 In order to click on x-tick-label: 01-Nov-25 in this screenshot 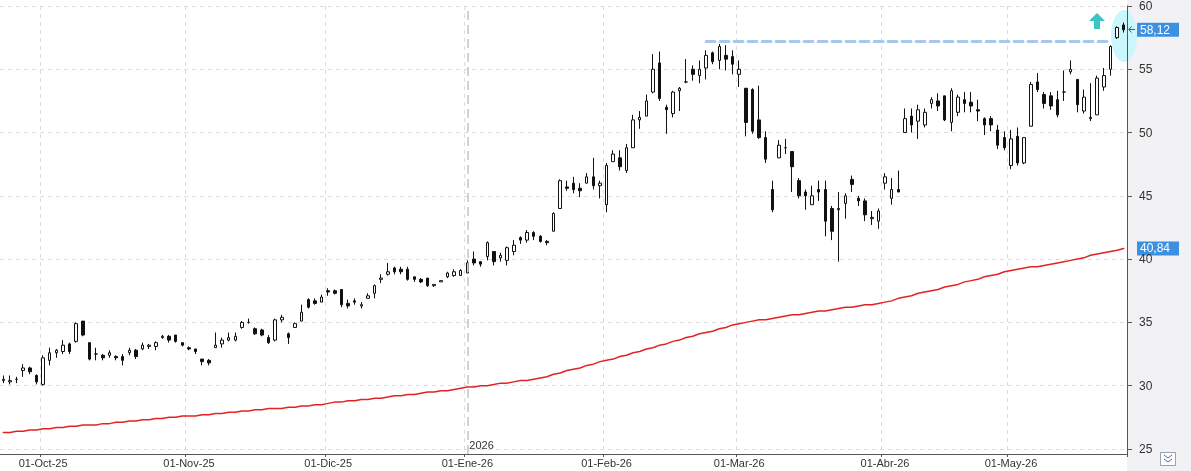, I will do `click(189, 462)`.